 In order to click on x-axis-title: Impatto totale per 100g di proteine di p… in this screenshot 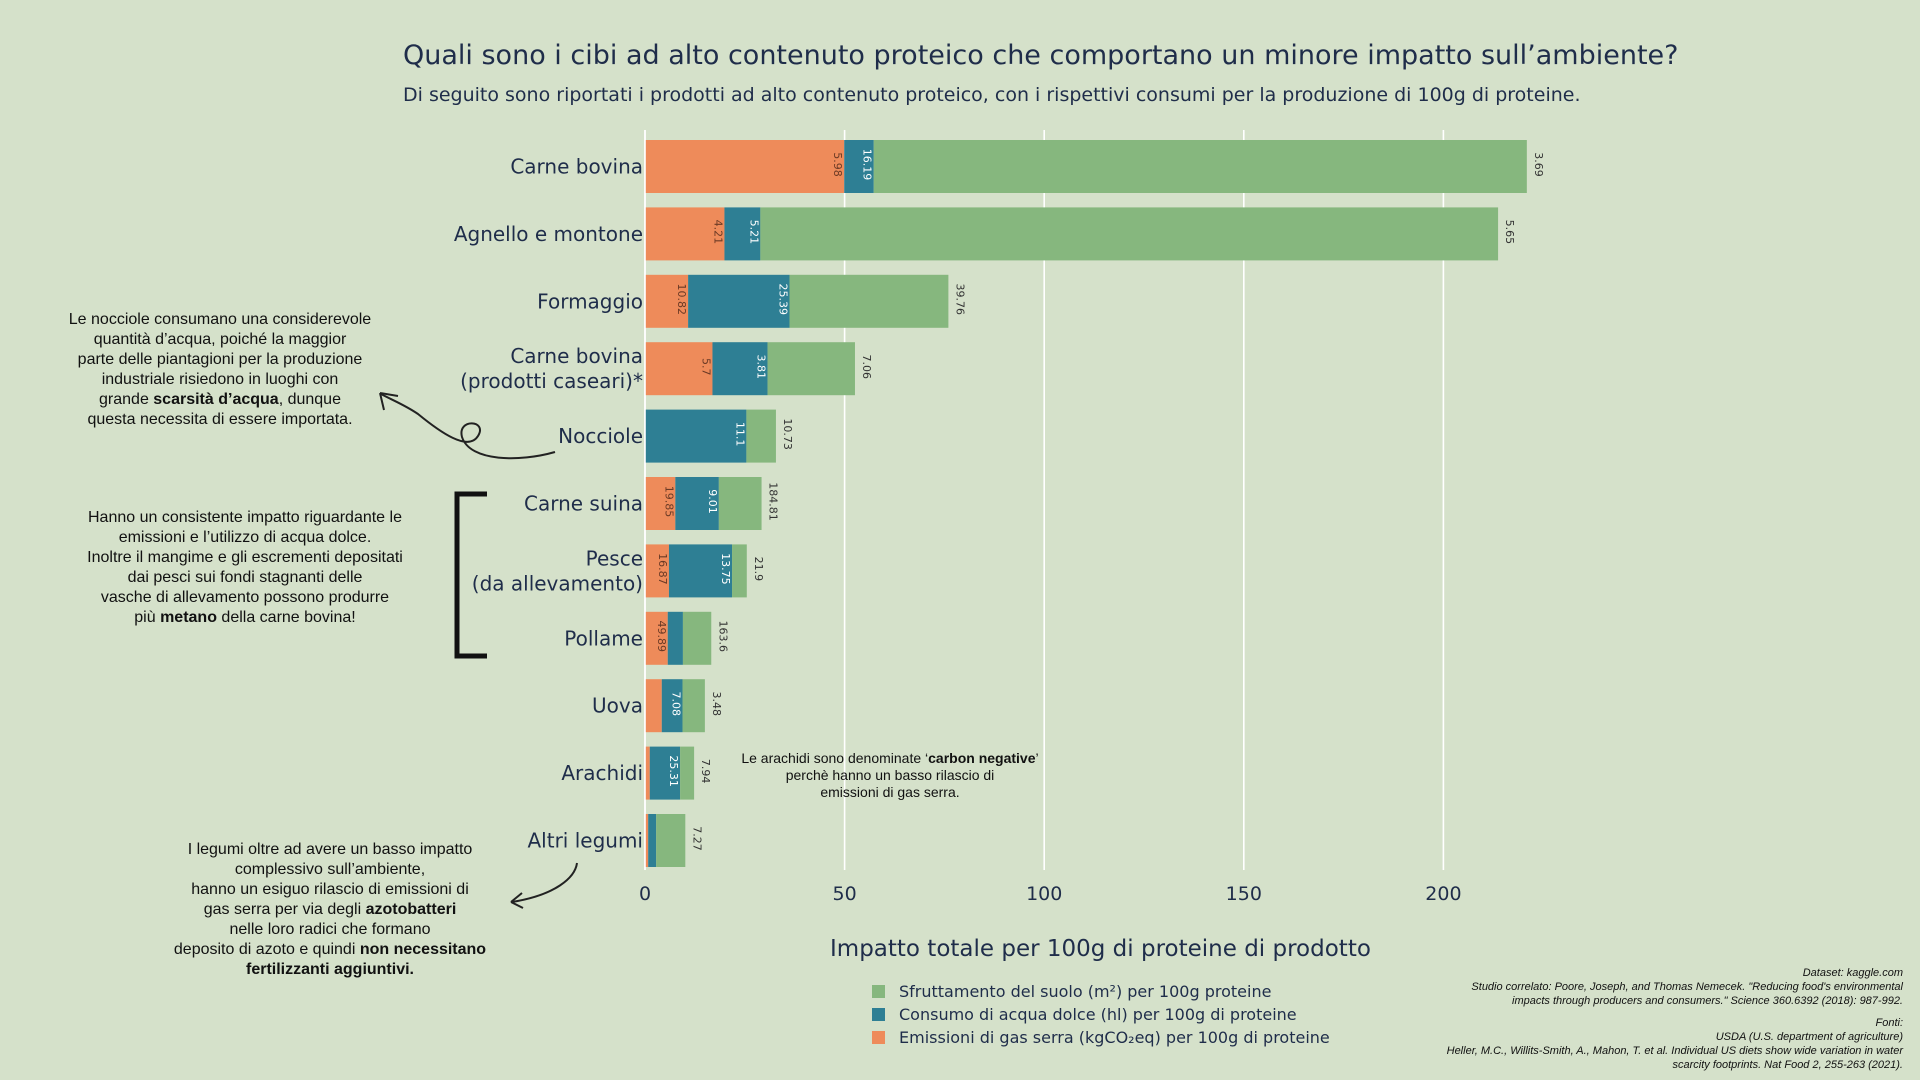, I will do `click(1100, 949)`.